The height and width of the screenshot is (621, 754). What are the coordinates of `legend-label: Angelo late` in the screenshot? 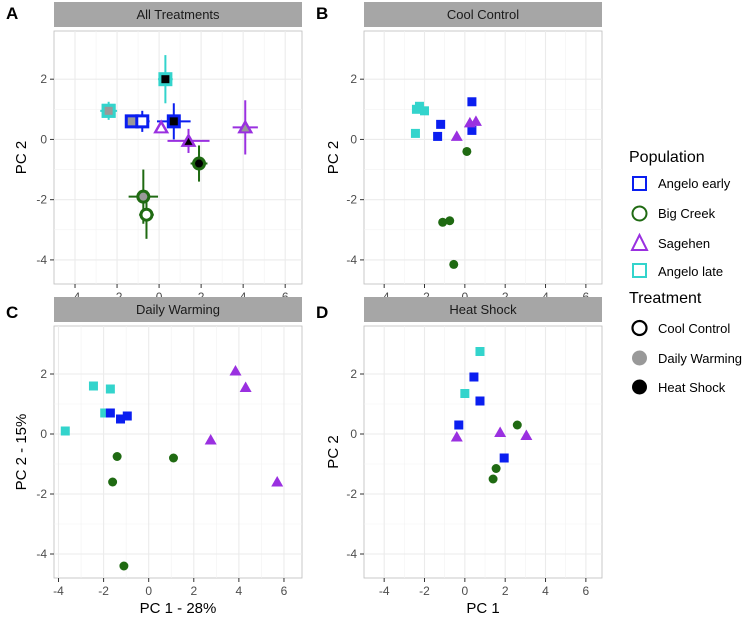 It's located at (690, 271).